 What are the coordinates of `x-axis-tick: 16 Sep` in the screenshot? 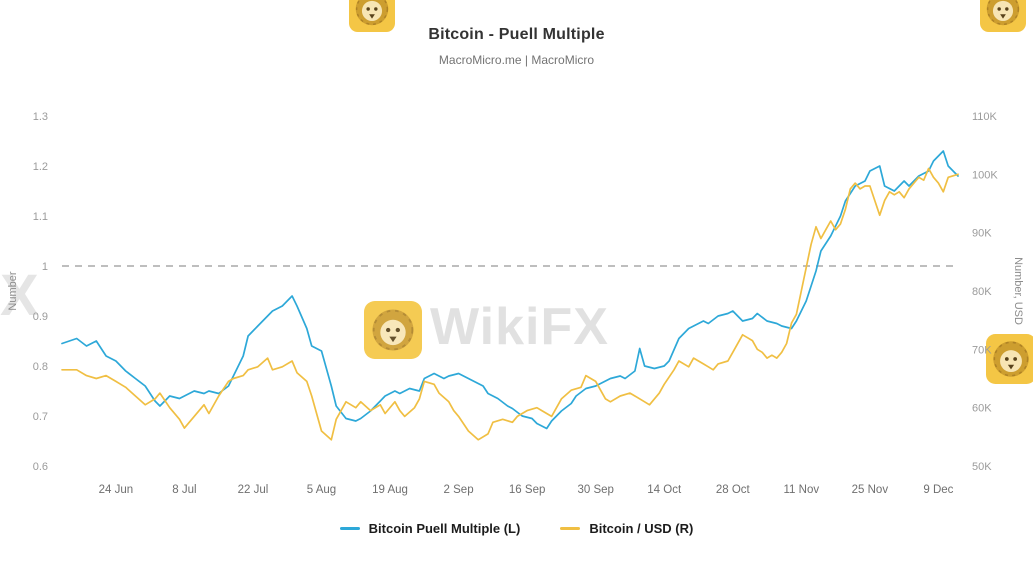 It's located at (527, 490).